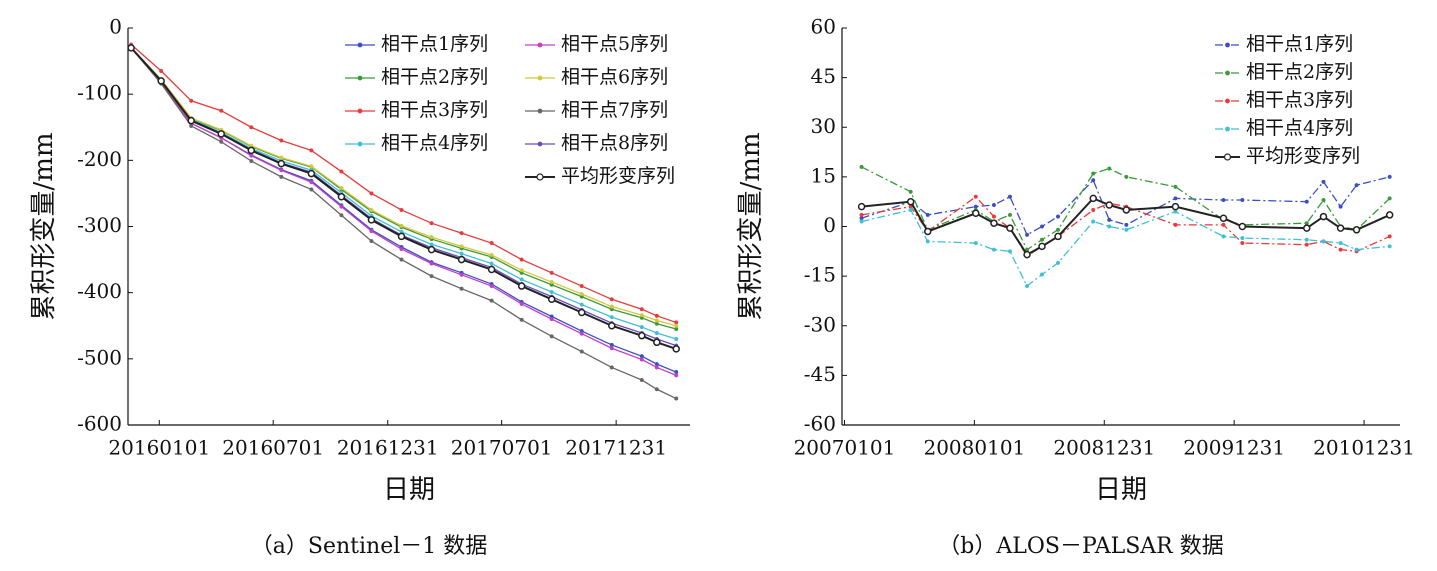 This screenshot has width=1437, height=571. Describe the element at coordinates (820, 275) in the screenshot. I see `y-tick-label: -15` at that location.